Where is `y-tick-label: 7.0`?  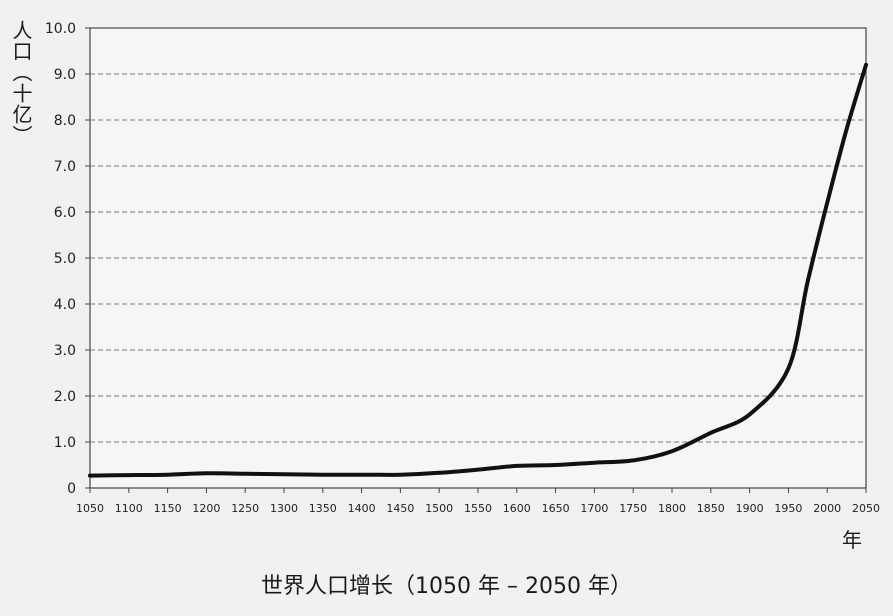 y-tick-label: 7.0 is located at coordinates (65, 167).